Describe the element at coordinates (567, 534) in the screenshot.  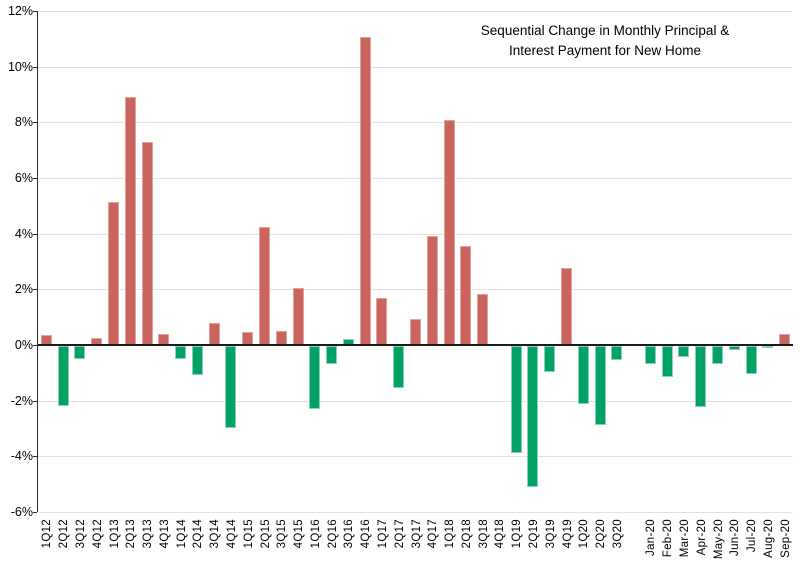
I see `x-axis-label-4Q19: 4Q19` at that location.